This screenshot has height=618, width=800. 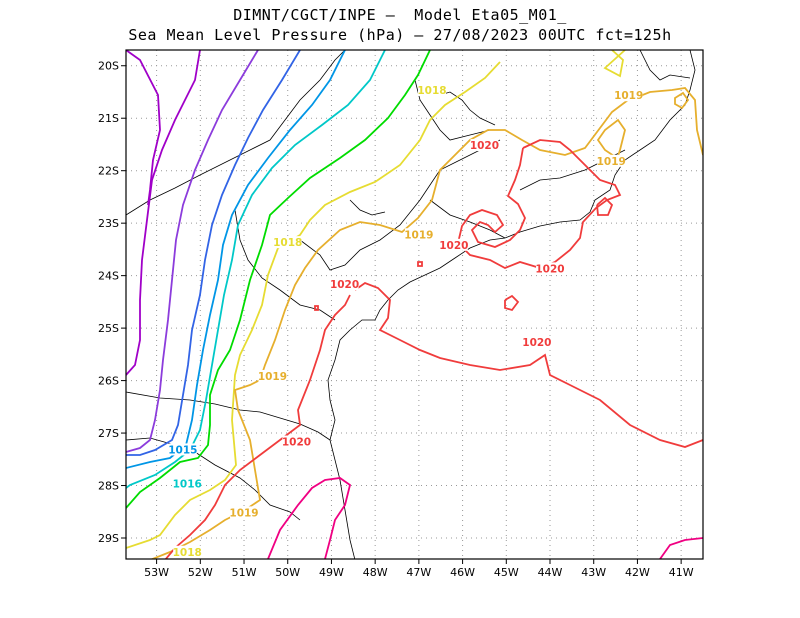 I want to click on x-tick-label: 50W, so click(x=287, y=572).